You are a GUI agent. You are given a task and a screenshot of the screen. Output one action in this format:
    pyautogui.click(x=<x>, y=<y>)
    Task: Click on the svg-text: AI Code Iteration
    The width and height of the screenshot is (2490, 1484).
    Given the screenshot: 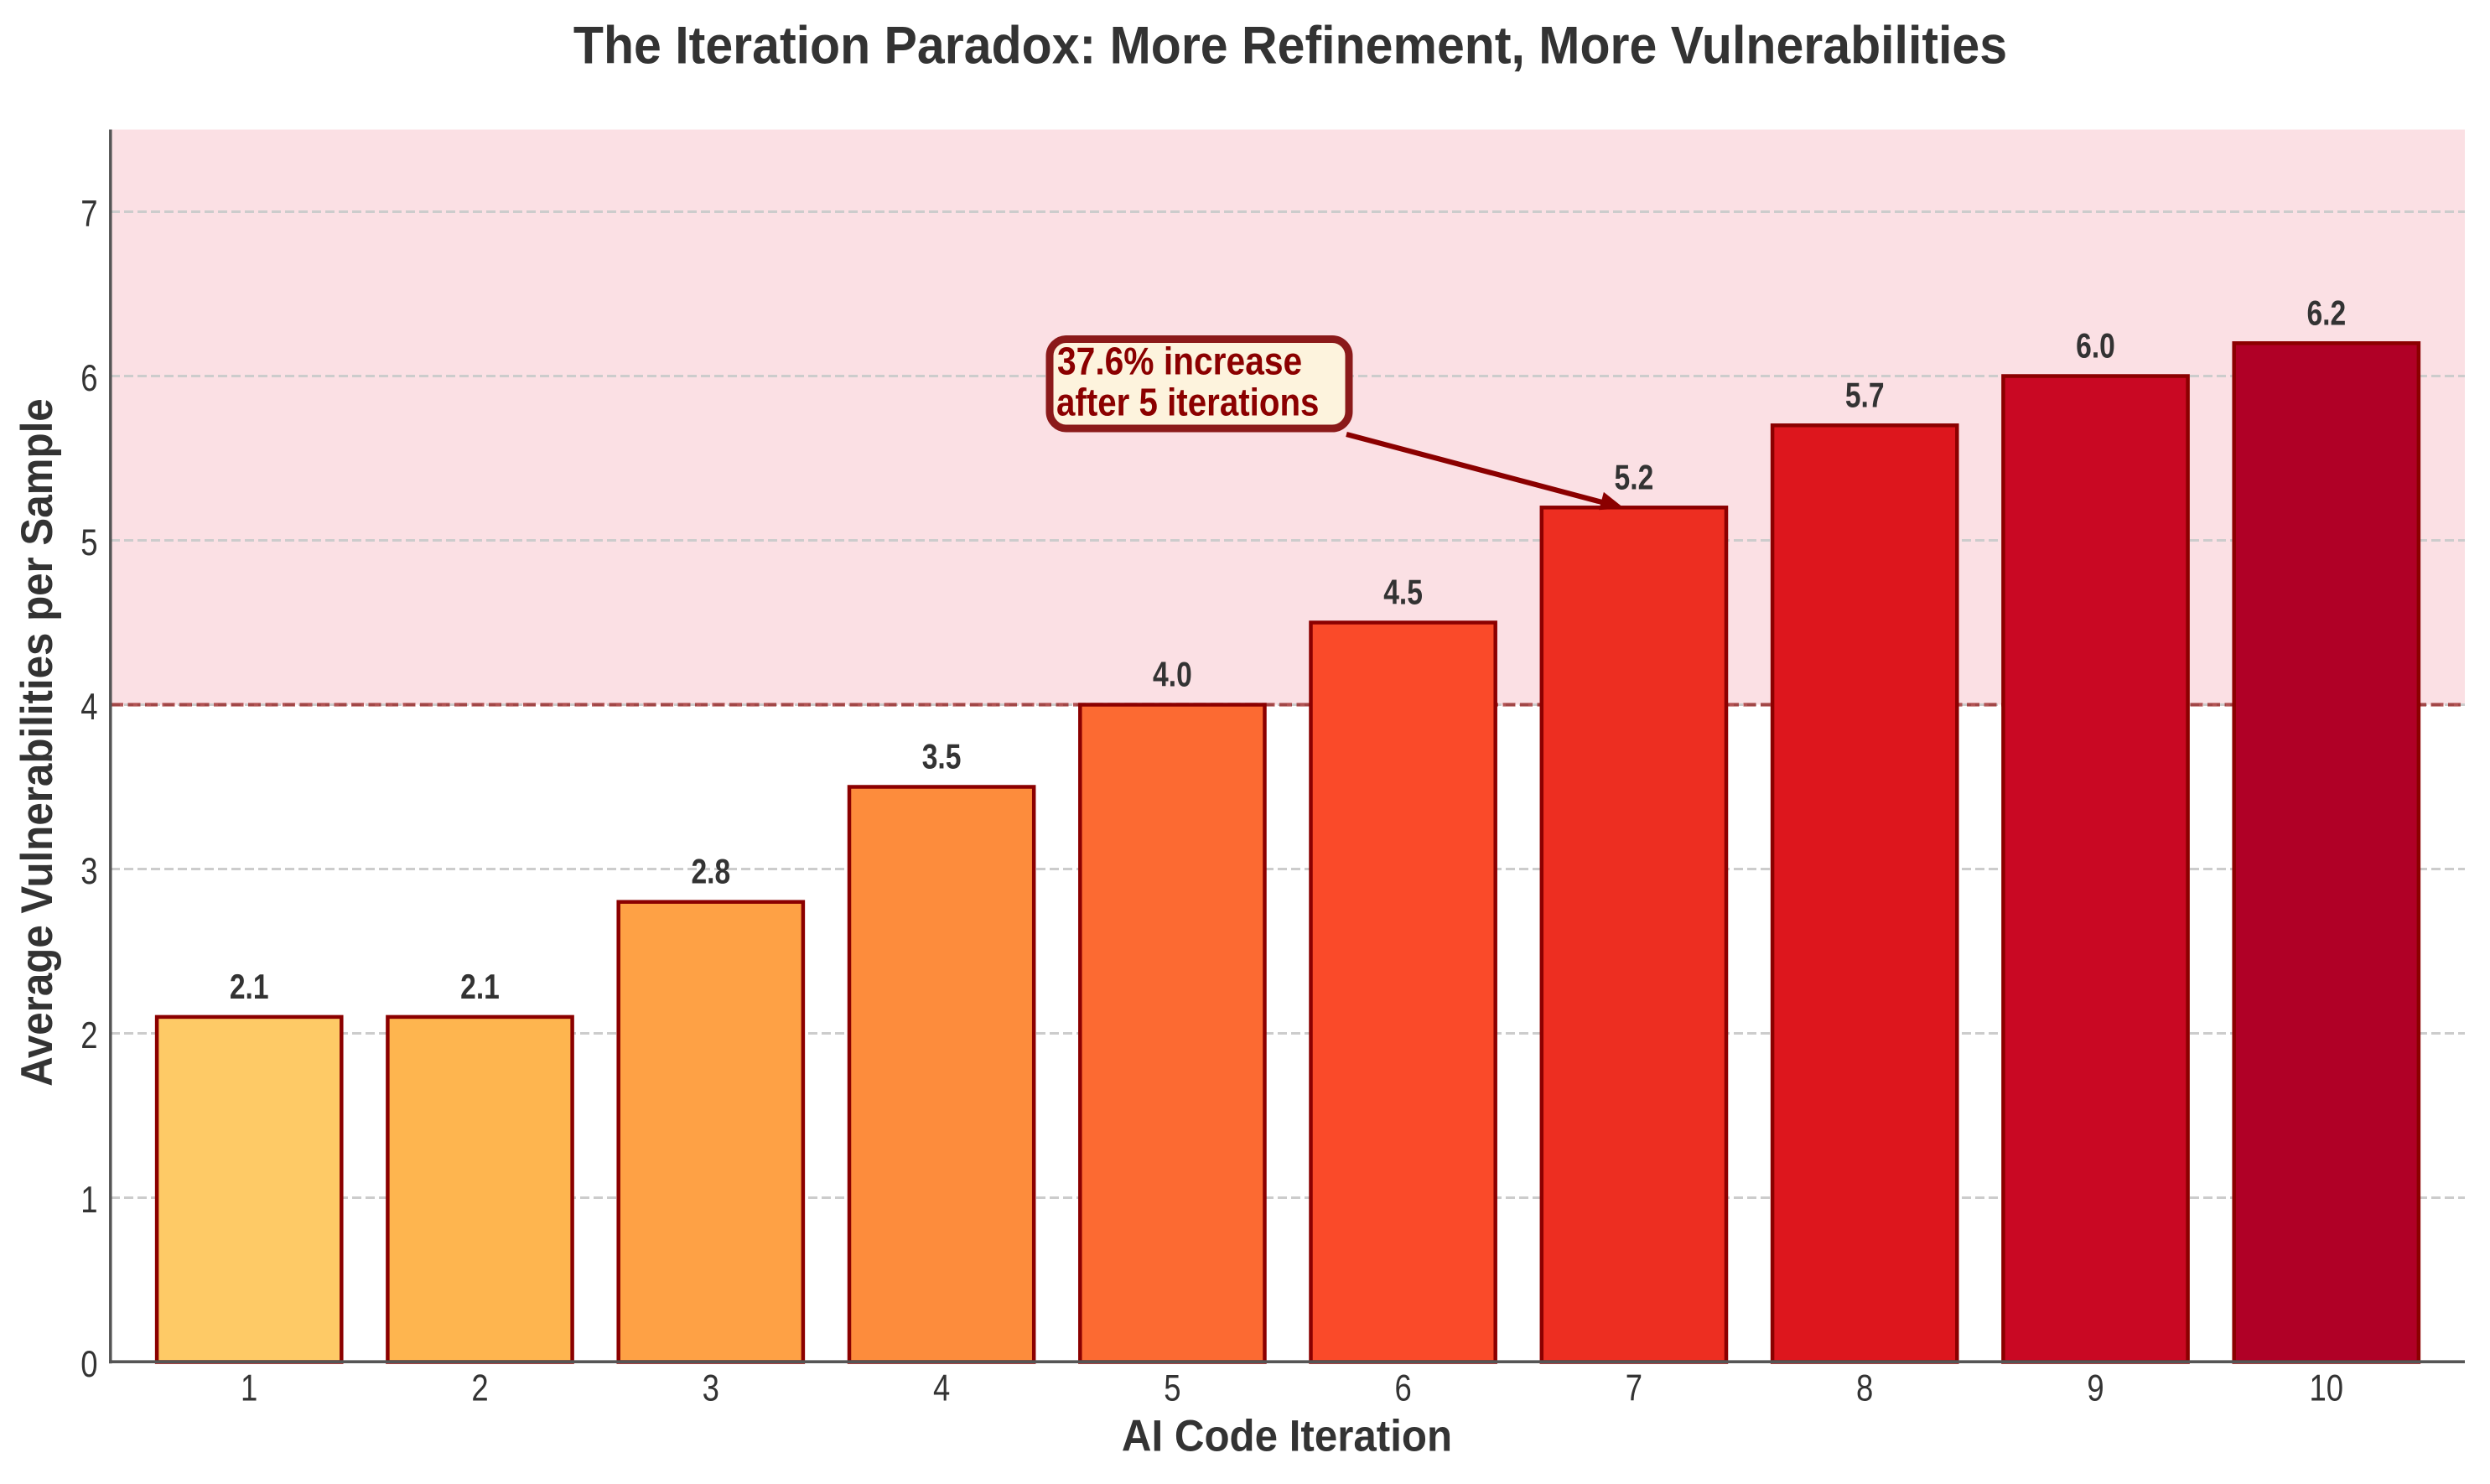 What is the action you would take?
    pyautogui.click(x=1287, y=1436)
    